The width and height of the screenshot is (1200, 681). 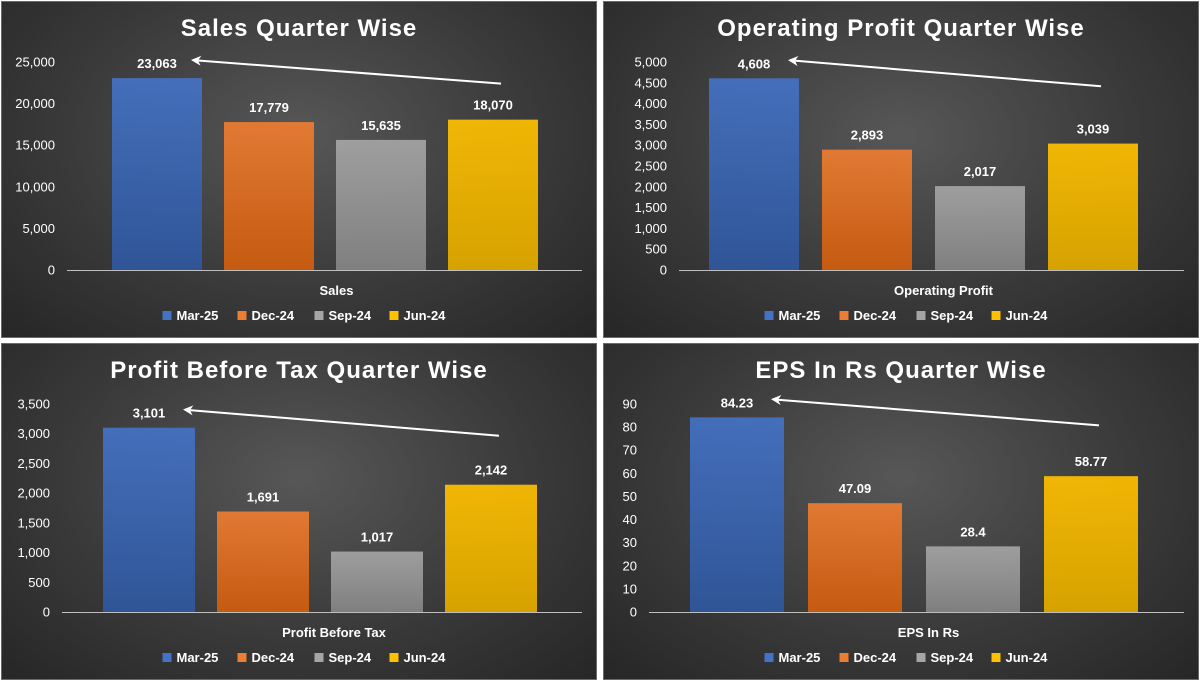 I want to click on data-label: 58.77, so click(x=1091, y=461).